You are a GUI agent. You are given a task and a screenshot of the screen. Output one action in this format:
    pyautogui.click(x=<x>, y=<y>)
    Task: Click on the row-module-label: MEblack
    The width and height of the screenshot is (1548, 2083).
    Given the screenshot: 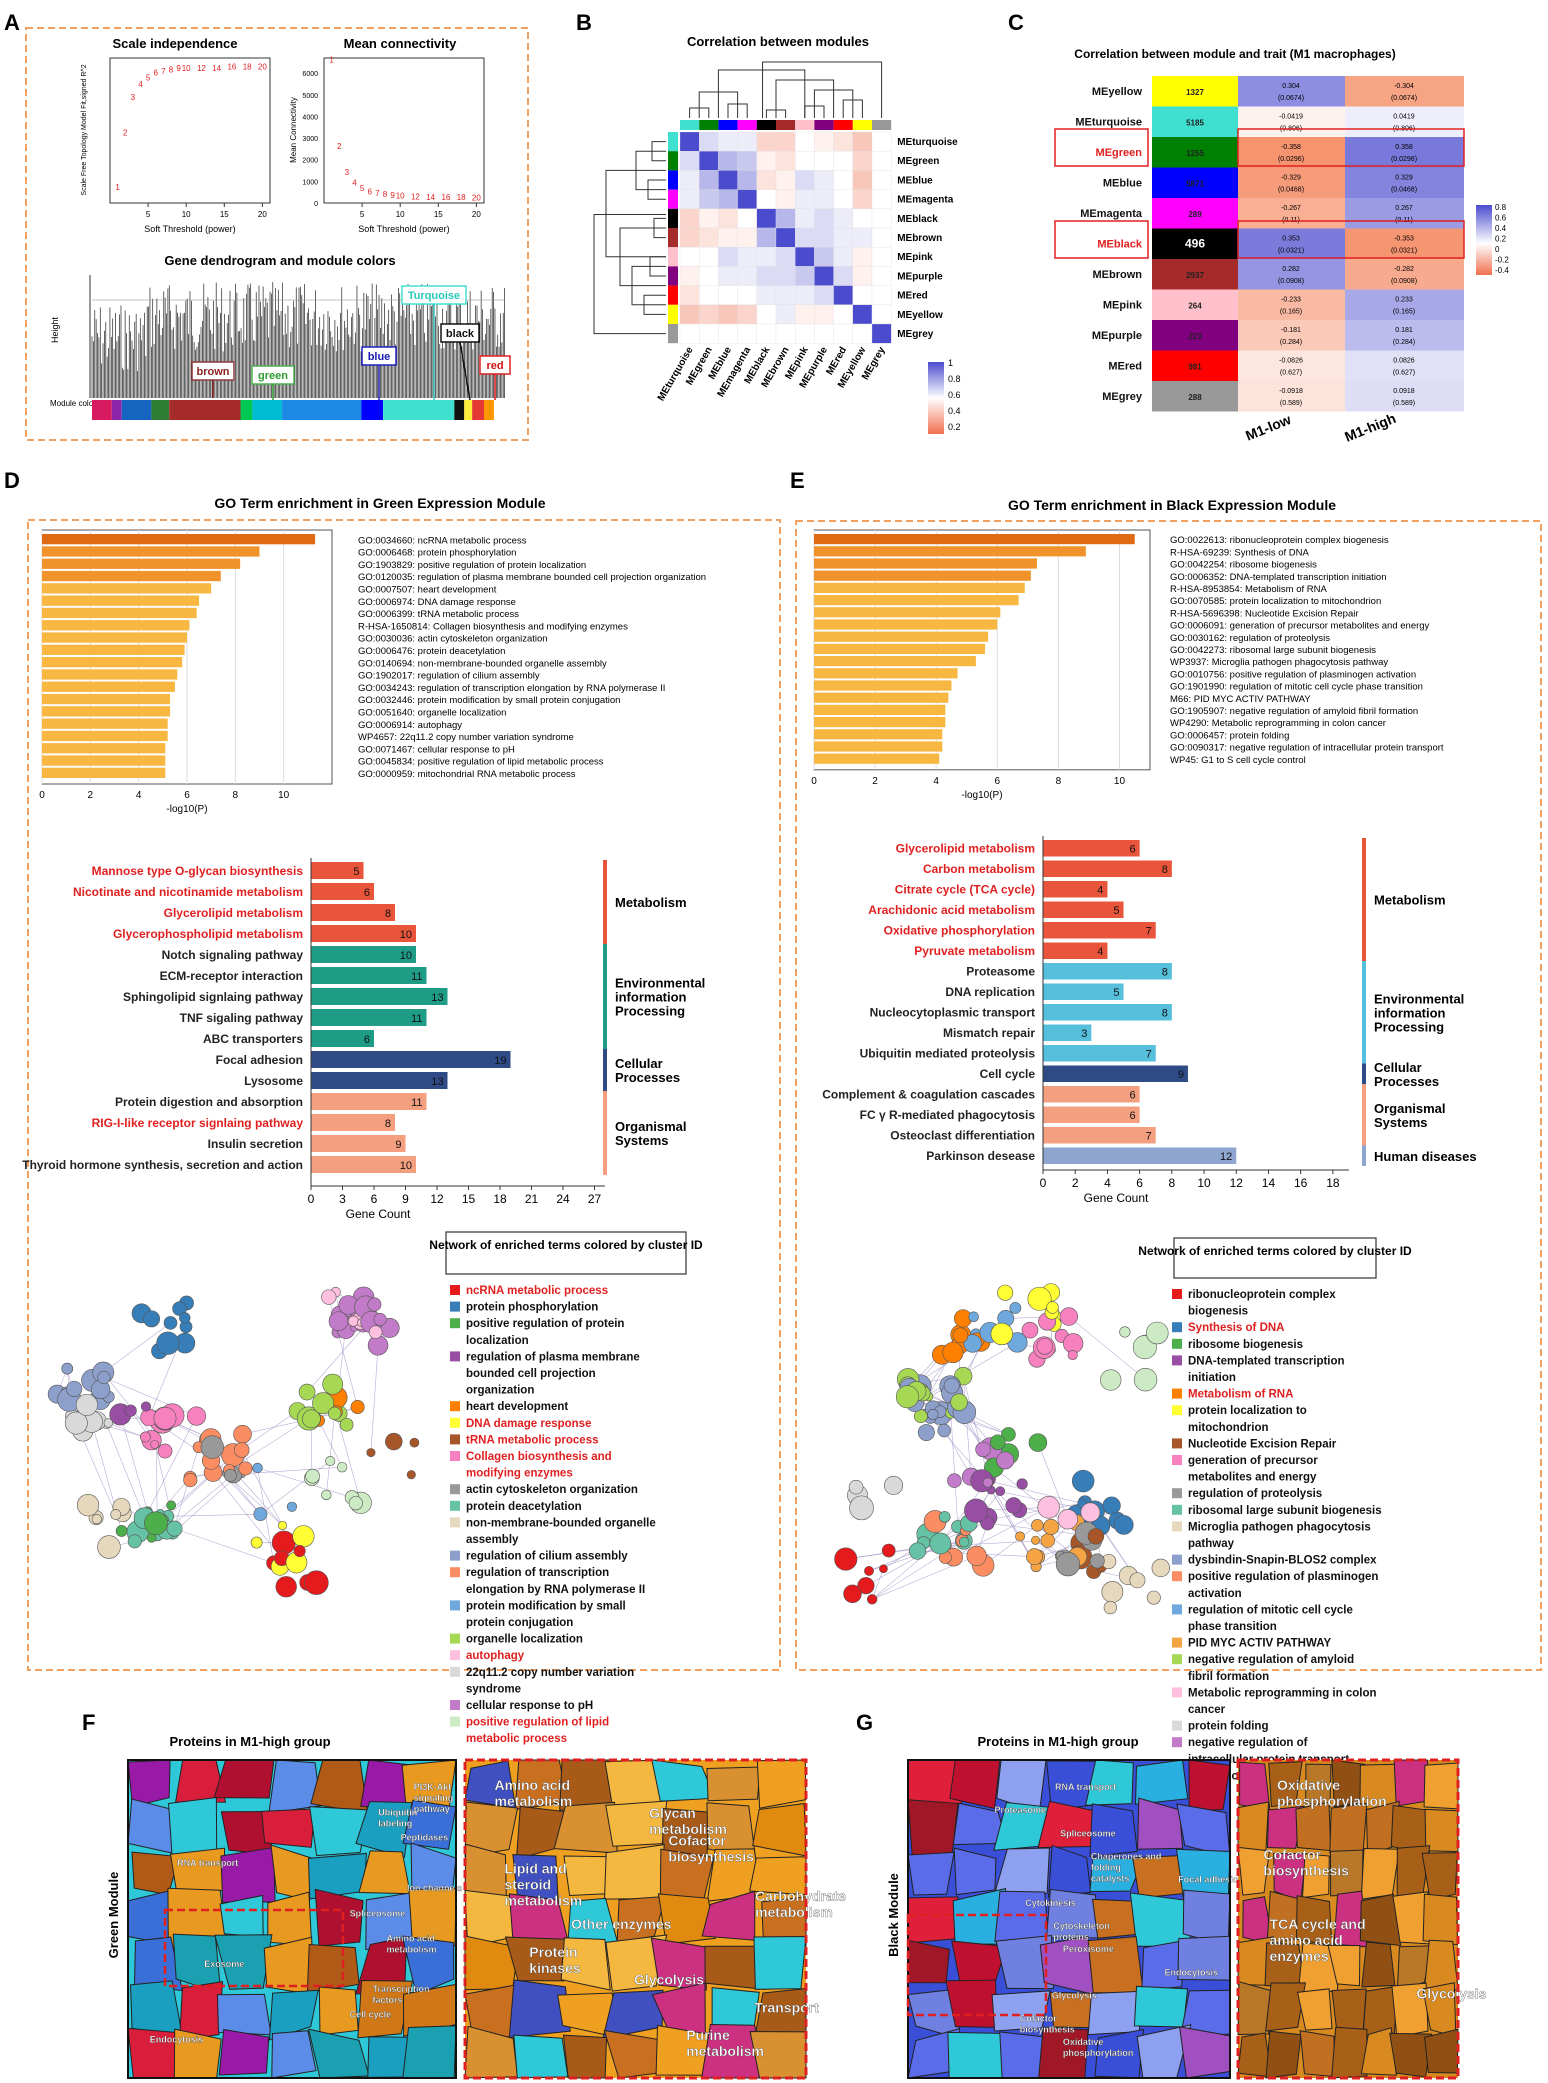 What is the action you would take?
    pyautogui.click(x=917, y=219)
    